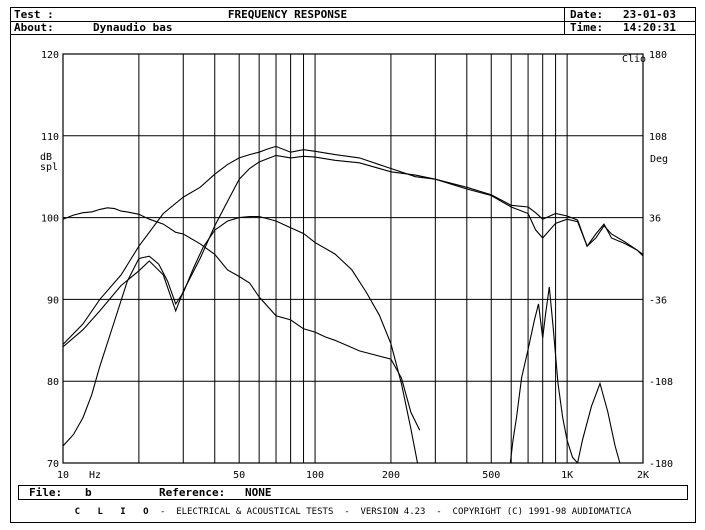 The height and width of the screenshot is (530, 705). Describe the element at coordinates (353, 15) in the screenshot. I see `header-row-1: Test : FREQUENCY RESPONSE Date: 23-01-03` at that location.